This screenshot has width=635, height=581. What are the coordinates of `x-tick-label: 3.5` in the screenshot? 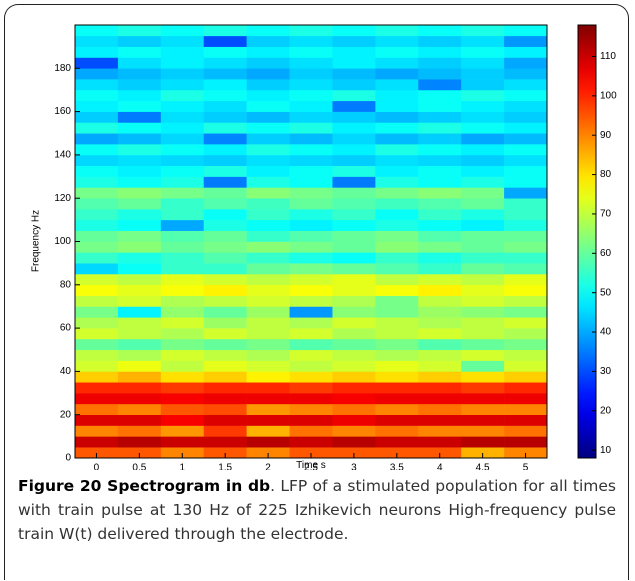 It's located at (397, 466).